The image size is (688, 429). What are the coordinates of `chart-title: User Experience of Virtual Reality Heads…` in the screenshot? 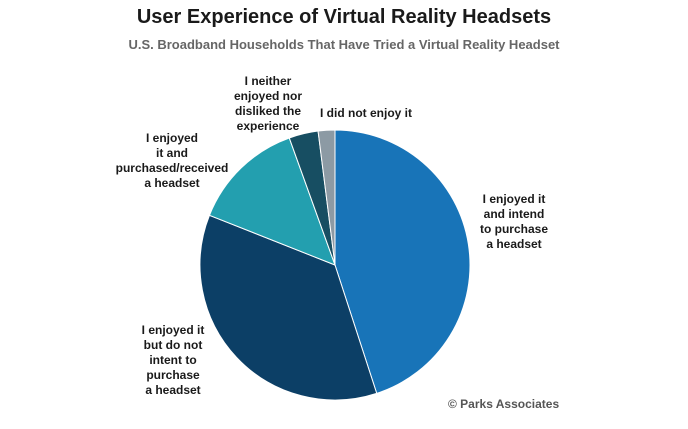 It's located at (344, 17).